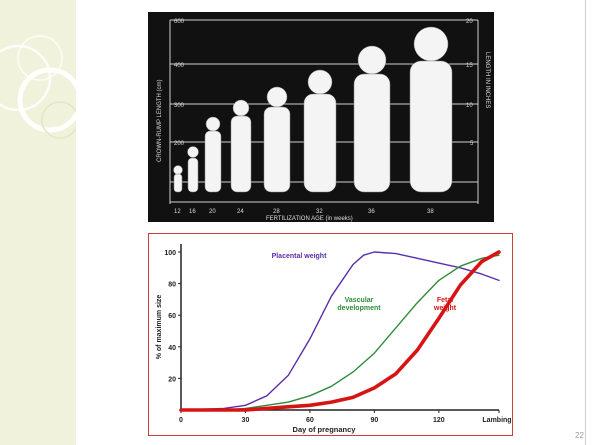  What do you see at coordinates (469, 106) in the screenshot?
I see `right-tick: 10` at bounding box center [469, 106].